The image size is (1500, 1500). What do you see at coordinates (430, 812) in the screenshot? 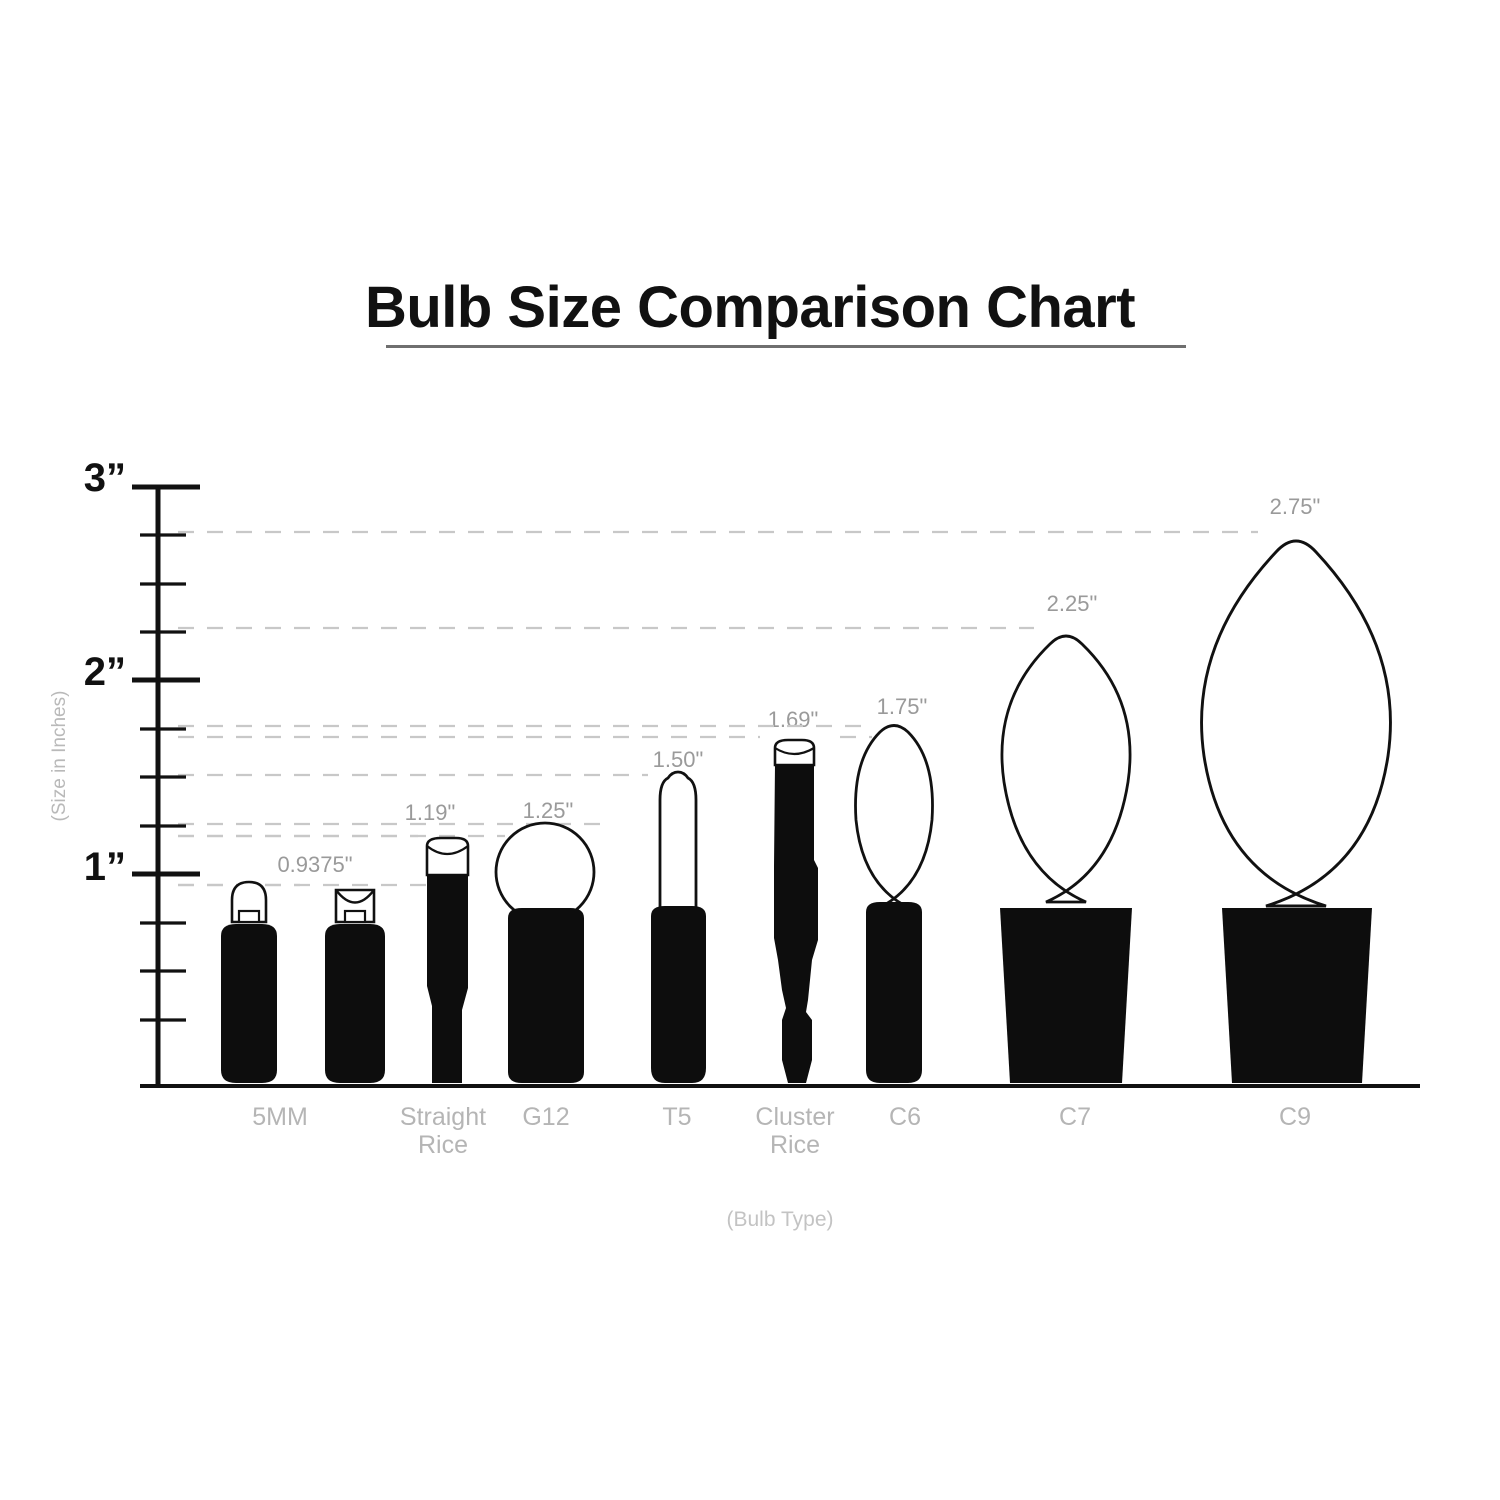
I see `size-label-straight-rice: 1.19"` at bounding box center [430, 812].